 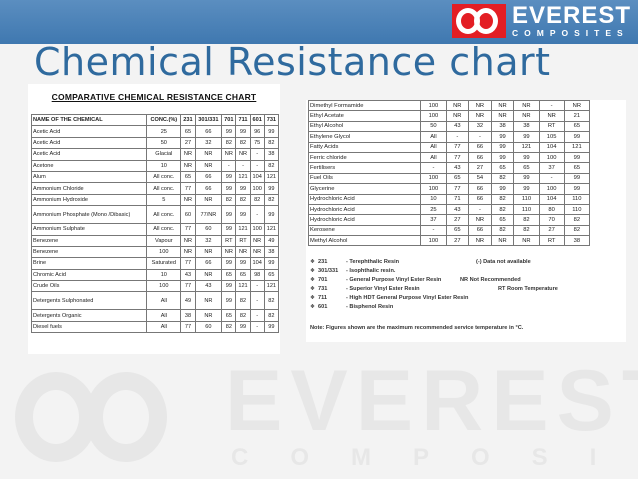 What do you see at coordinates (155, 275) in the screenshot?
I see `table-row: Chromic Acid 10 43 NR 65 65 98 65` at bounding box center [155, 275].